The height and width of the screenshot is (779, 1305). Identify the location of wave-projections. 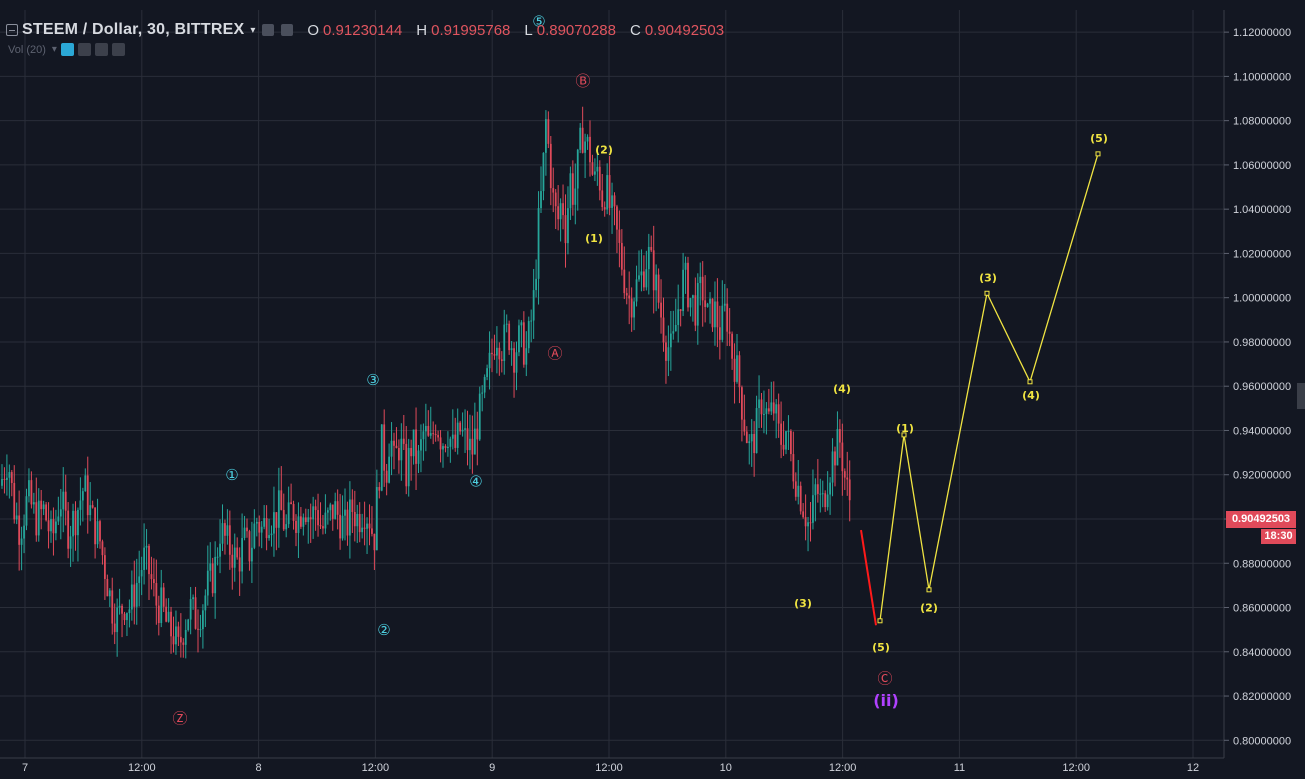
(980, 388).